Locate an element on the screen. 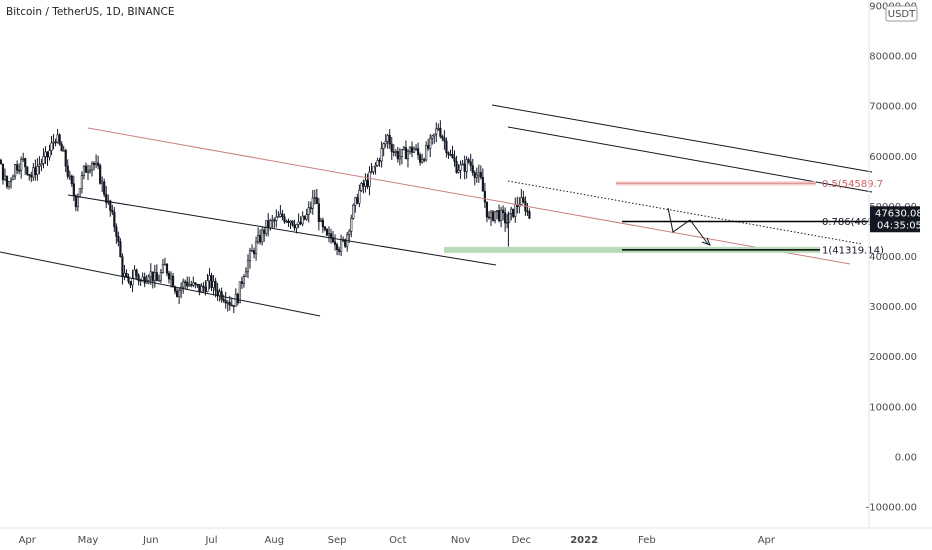 The height and width of the screenshot is (550, 932). x-tick-label: May is located at coordinates (88, 540).